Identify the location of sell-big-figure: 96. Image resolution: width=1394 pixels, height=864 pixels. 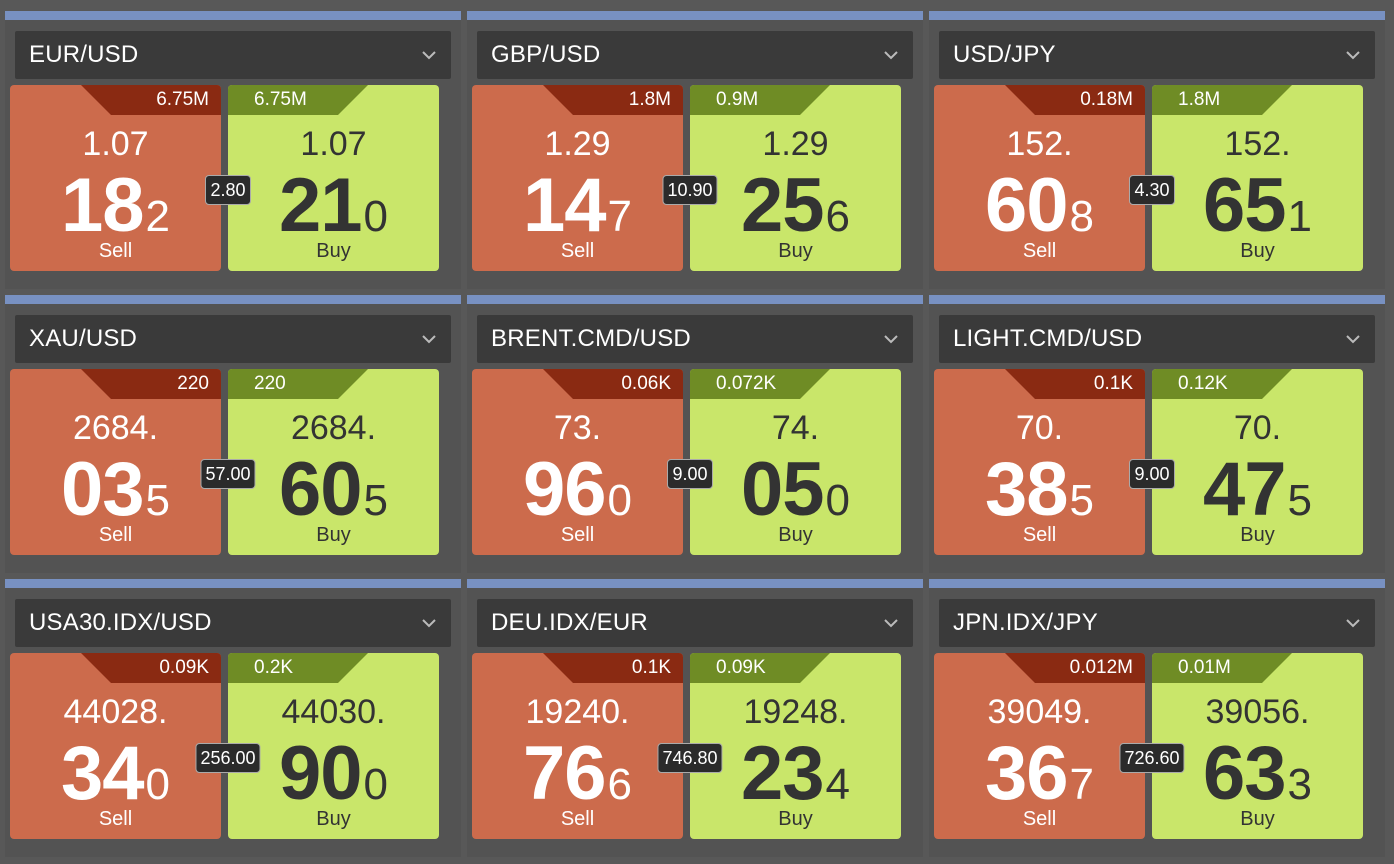
(564, 489).